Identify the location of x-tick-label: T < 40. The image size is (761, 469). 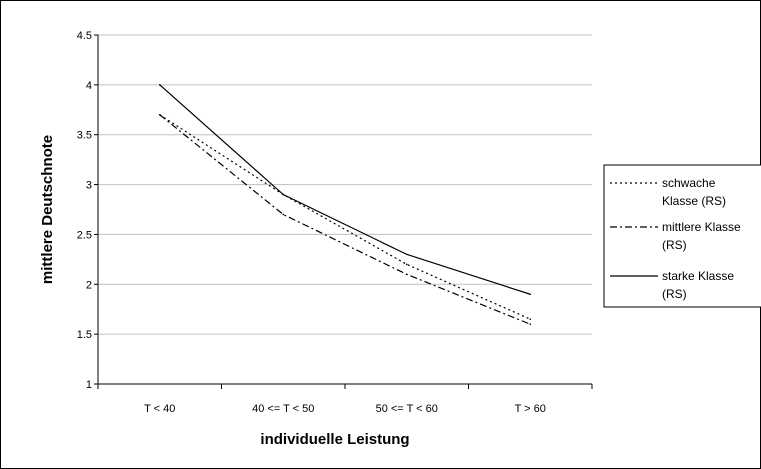
(159, 409).